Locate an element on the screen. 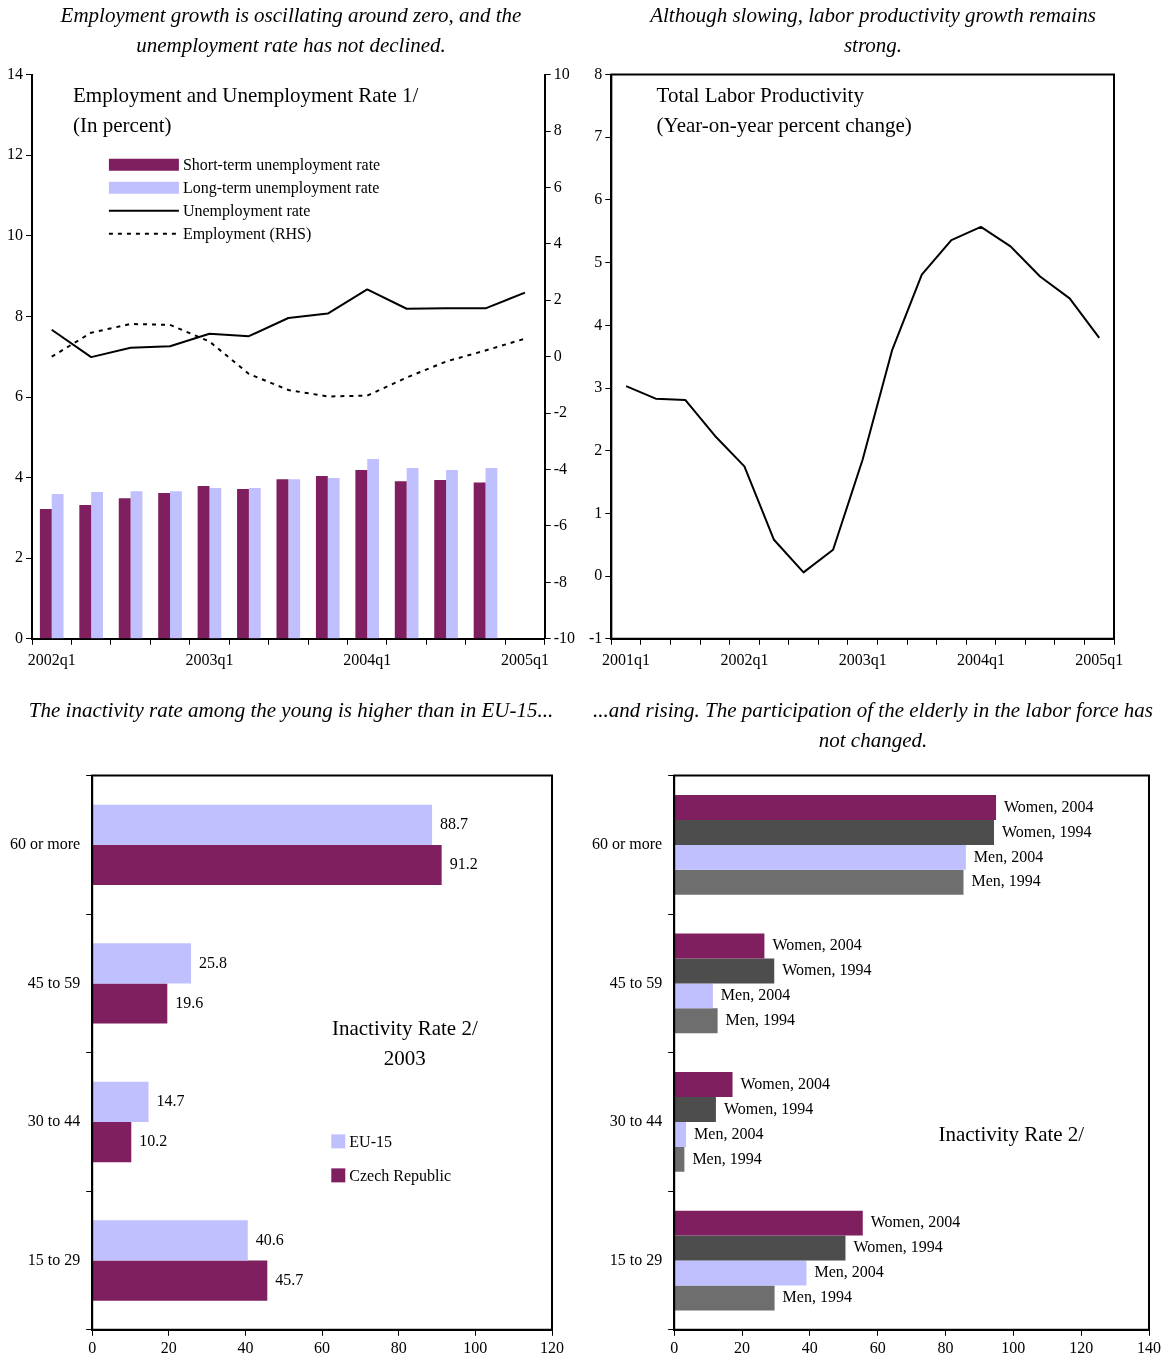 The width and height of the screenshot is (1164, 1365). text: Inactivity Rate 2/ 2003 is located at coordinates (404, 1043).